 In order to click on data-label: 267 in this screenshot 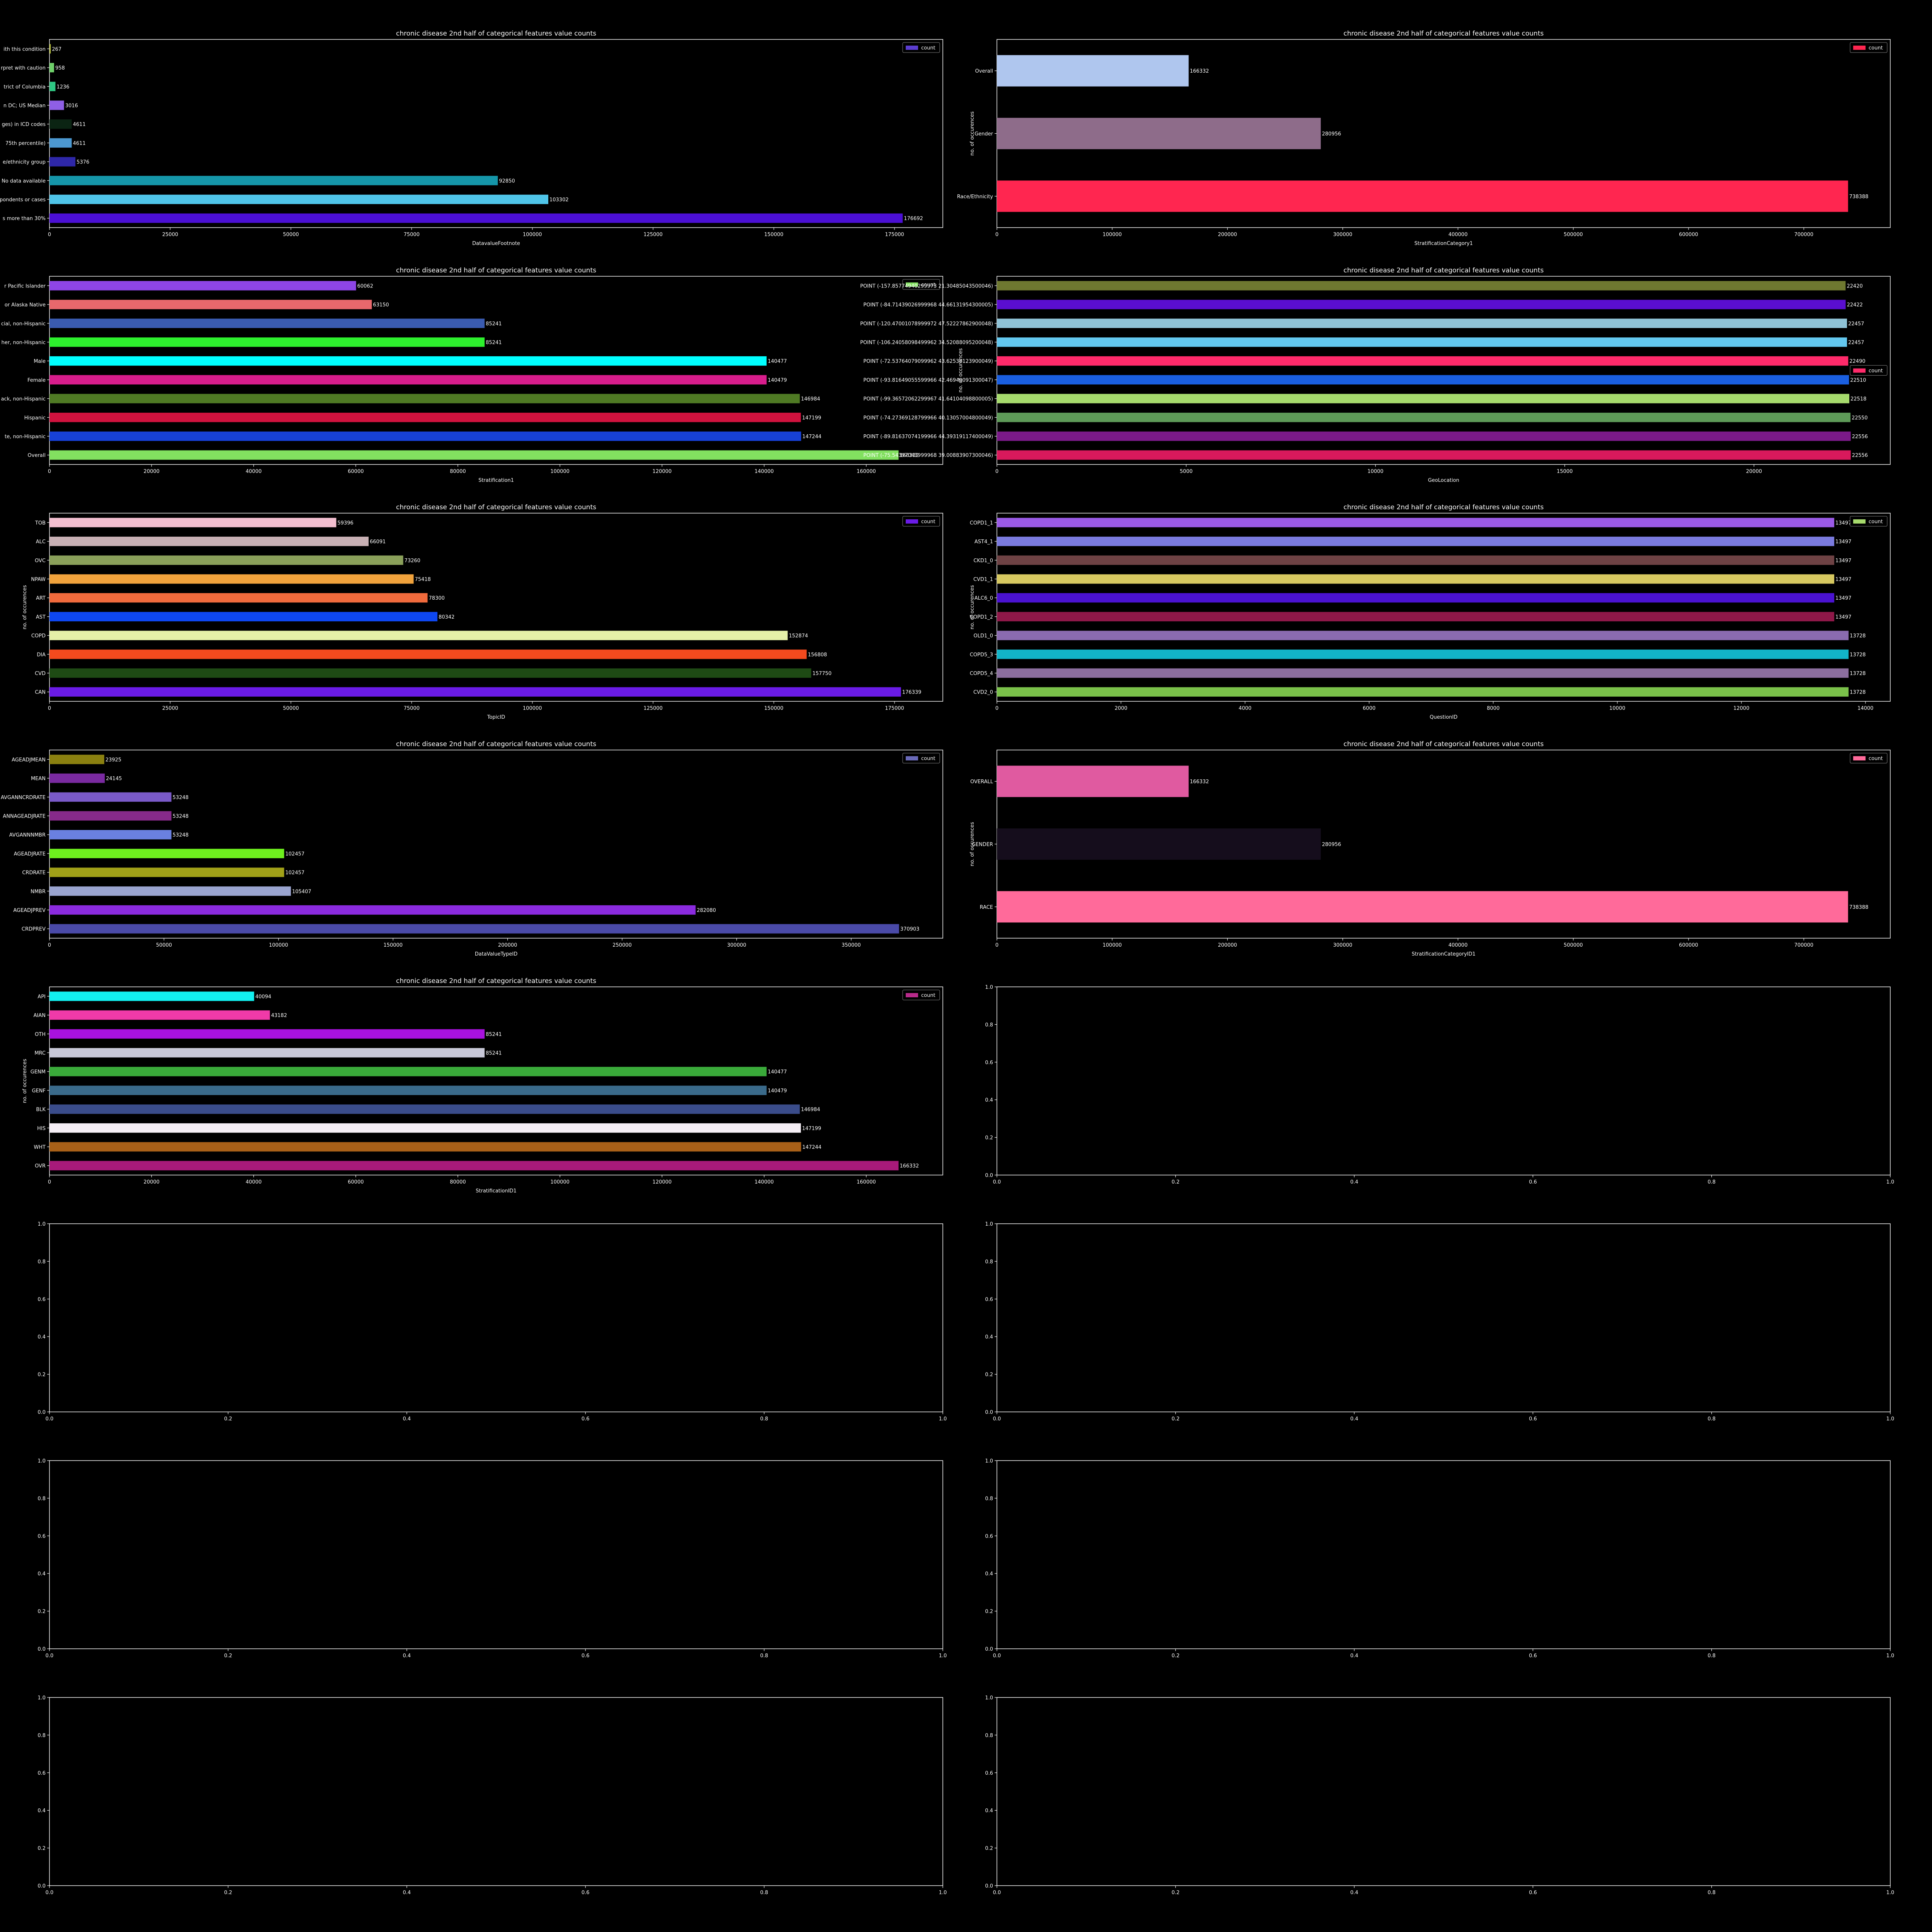, I will do `click(57, 49)`.